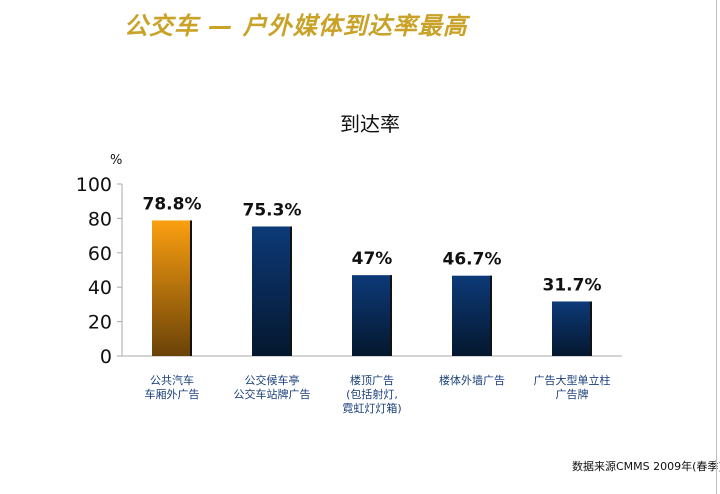 The width and height of the screenshot is (720, 494). Describe the element at coordinates (472, 260) in the screenshot. I see `data-label: 46.7%` at that location.